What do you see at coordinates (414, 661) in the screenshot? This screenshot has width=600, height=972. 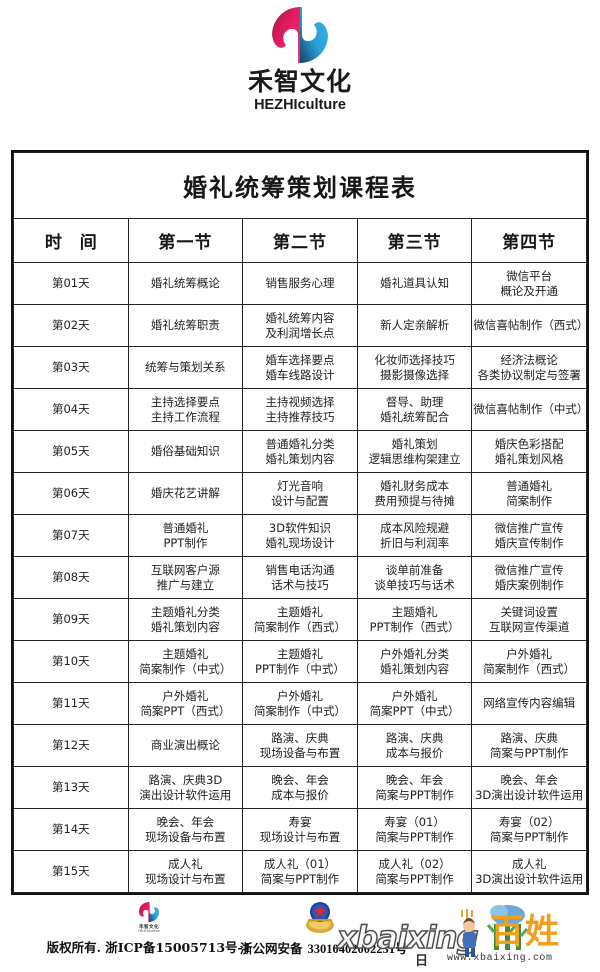 I see `cell-period-3: 户外婚礼分类 婚礼策划内容` at bounding box center [414, 661].